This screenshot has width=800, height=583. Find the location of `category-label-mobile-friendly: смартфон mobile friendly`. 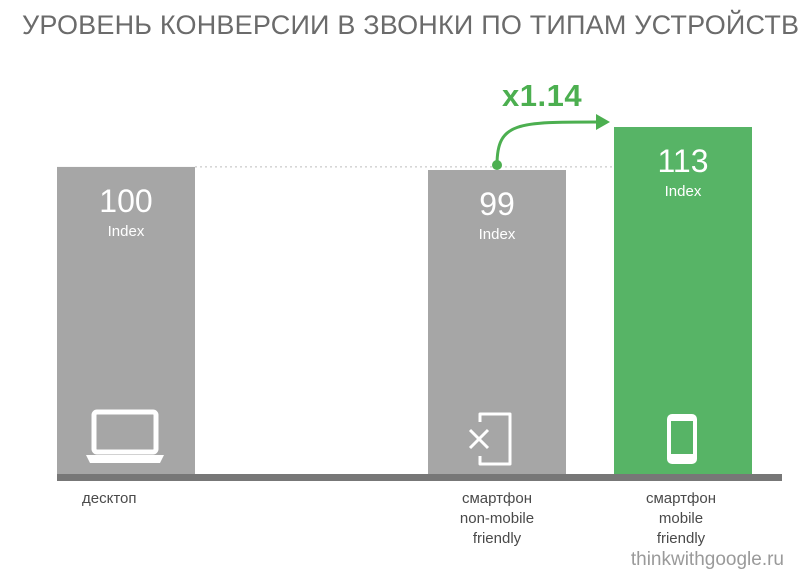

category-label-mobile-friendly: смартфон mobile friendly is located at coordinates (681, 519).